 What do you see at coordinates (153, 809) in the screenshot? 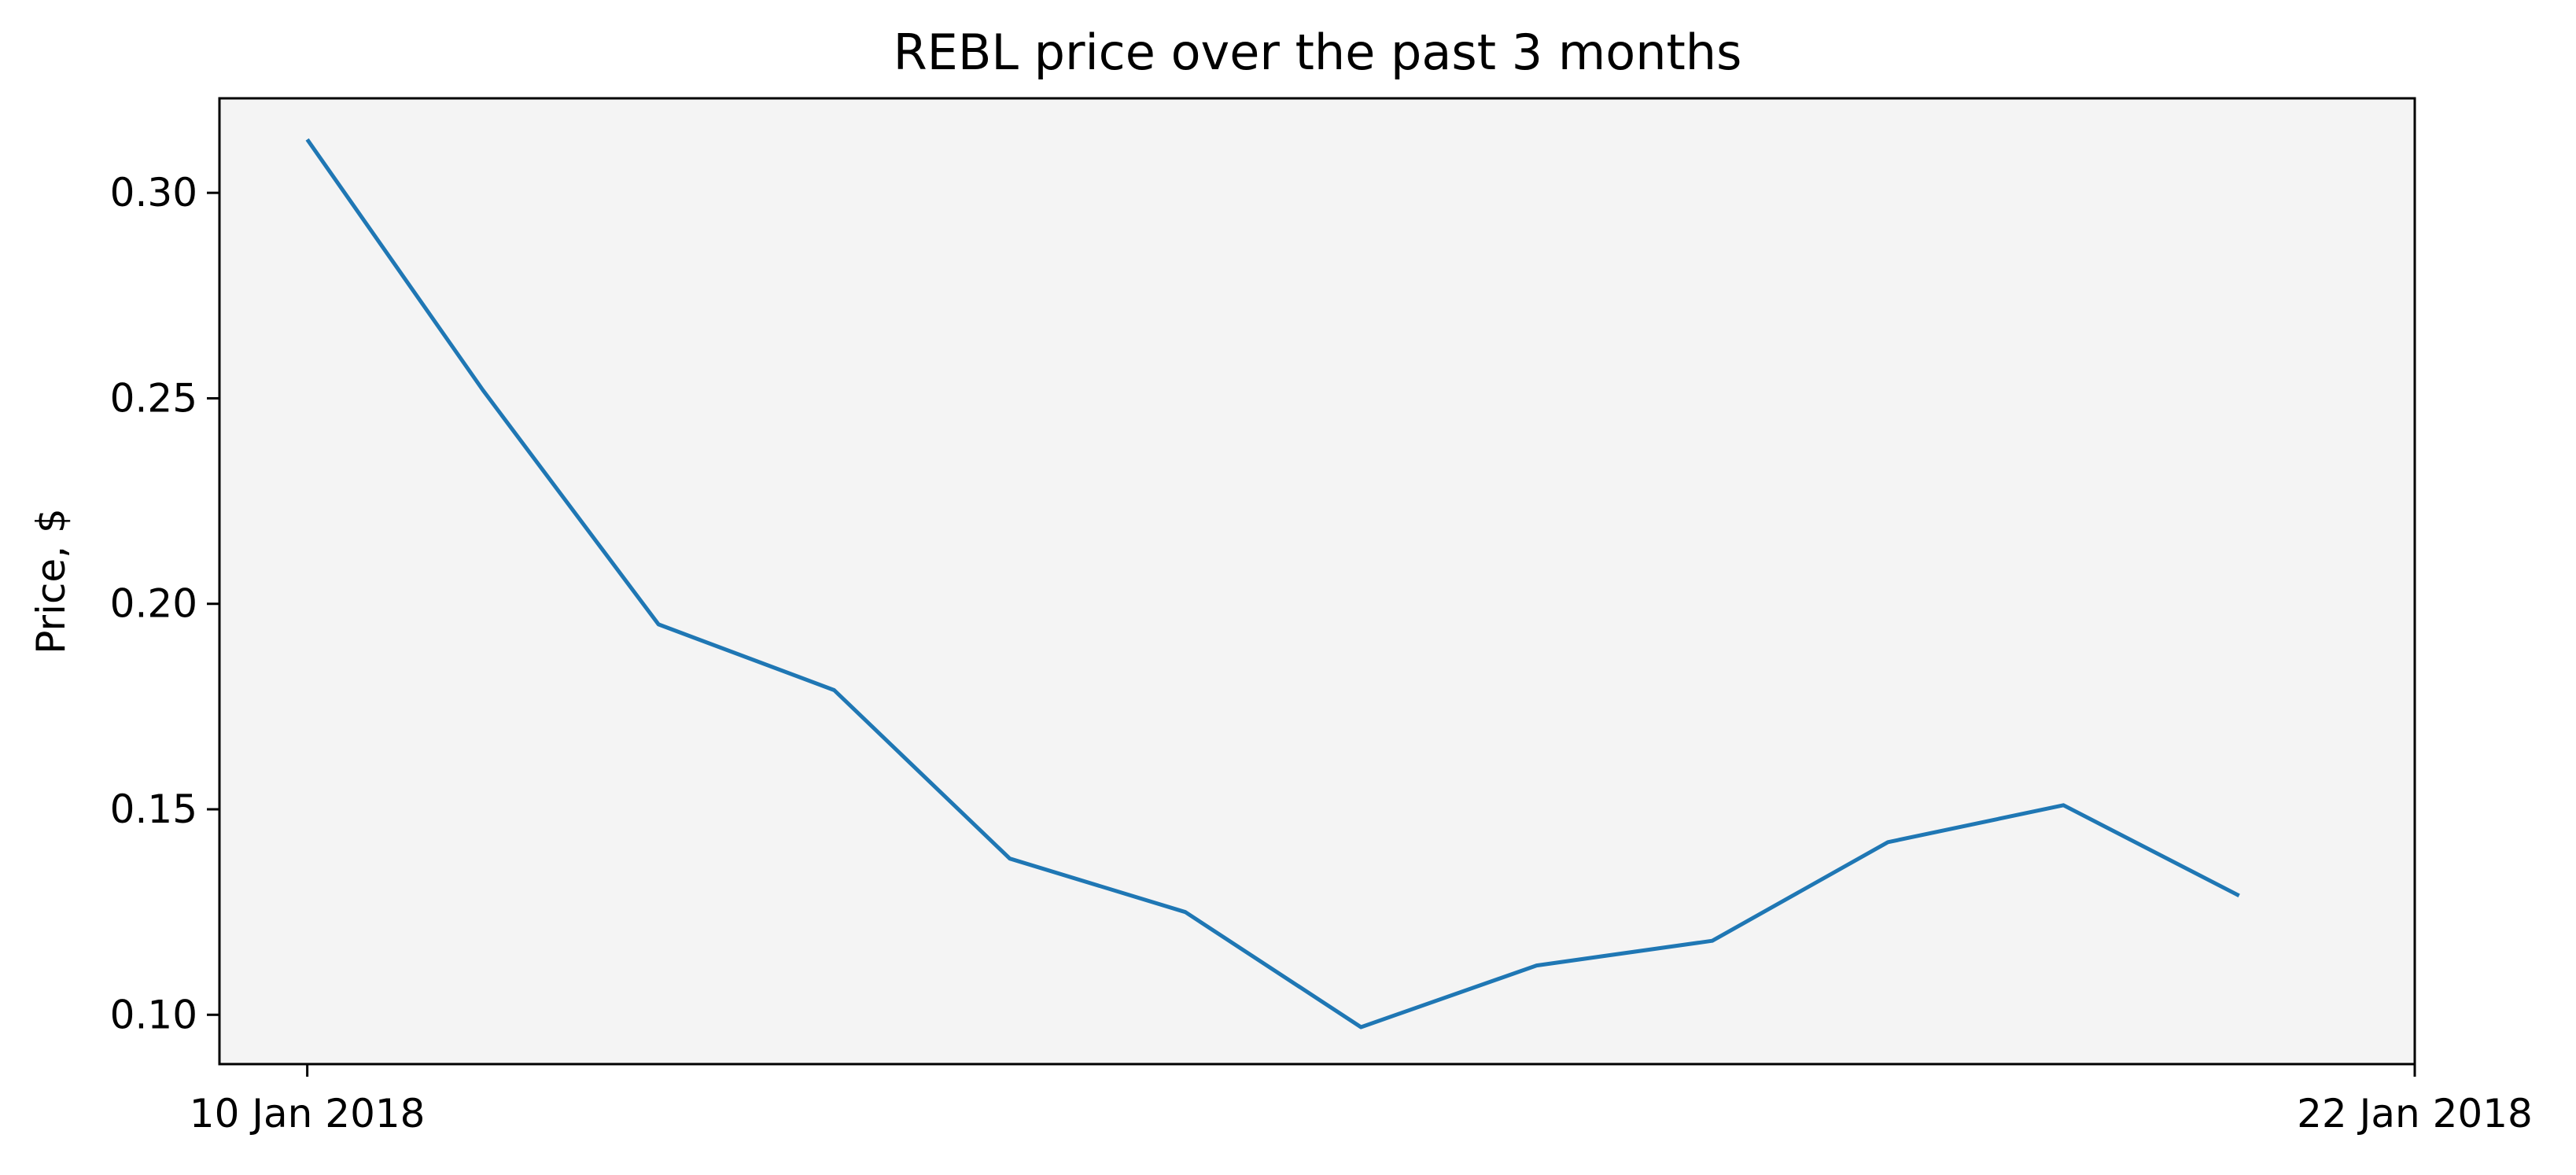
I see `y-tick-label: 0.15` at bounding box center [153, 809].